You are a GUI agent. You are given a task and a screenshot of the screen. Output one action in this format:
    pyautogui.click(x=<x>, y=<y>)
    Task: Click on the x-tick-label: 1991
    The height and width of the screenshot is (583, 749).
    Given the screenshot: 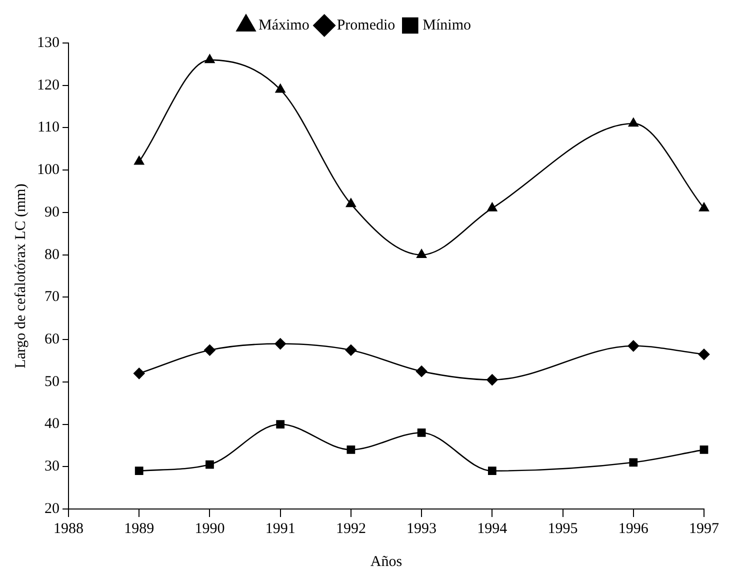 What is the action you would take?
    pyautogui.click(x=280, y=528)
    